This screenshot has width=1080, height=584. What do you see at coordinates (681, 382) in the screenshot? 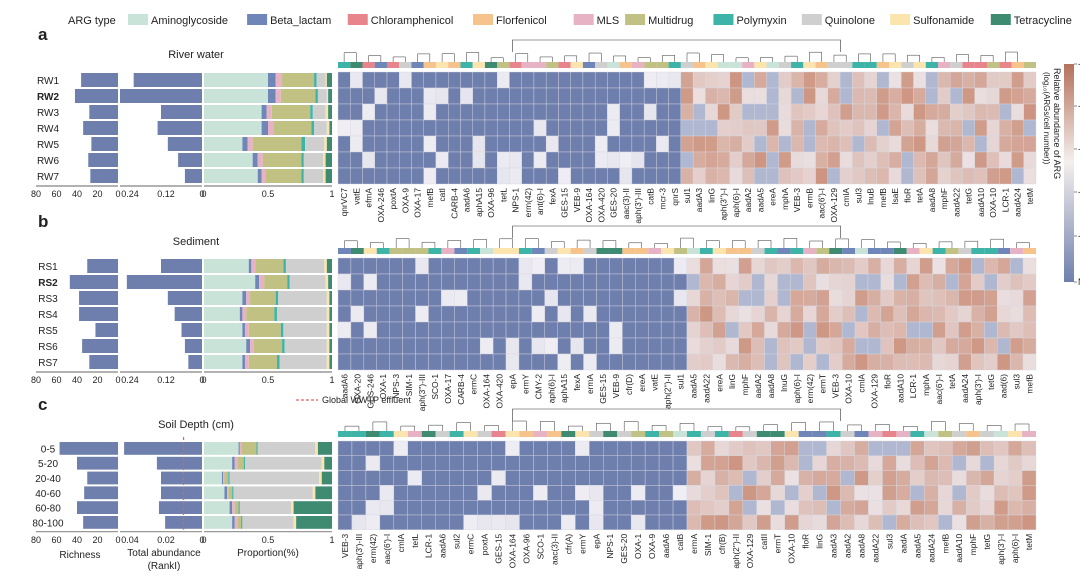
I see `gene-label: sul1` at bounding box center [681, 382].